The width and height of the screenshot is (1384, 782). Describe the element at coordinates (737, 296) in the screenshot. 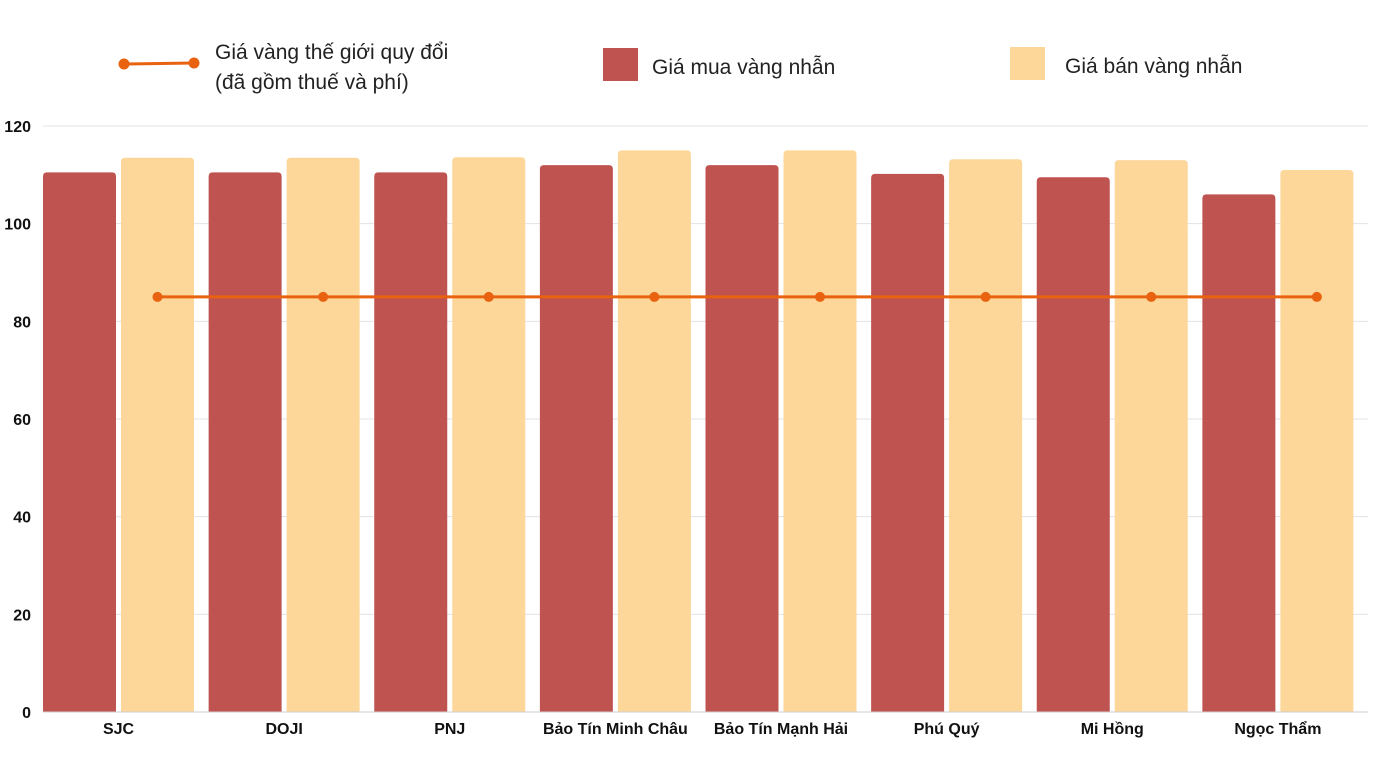

I see `line-series` at that location.